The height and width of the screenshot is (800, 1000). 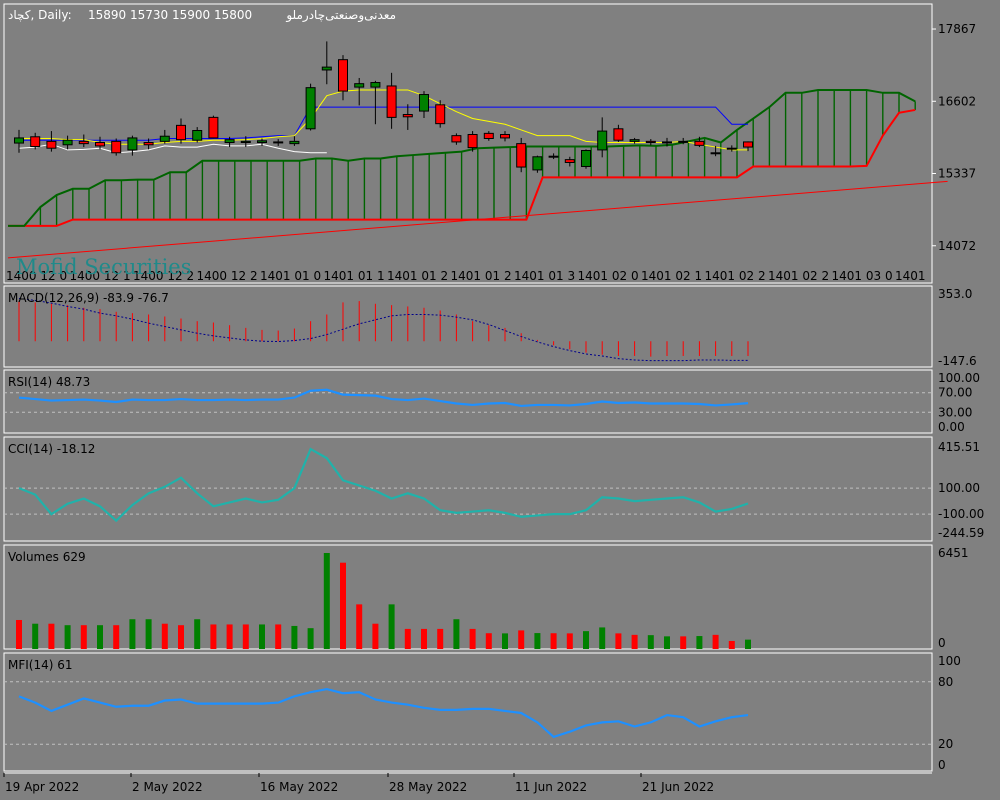 I want to click on macd-signal-line, so click(x=383, y=329).